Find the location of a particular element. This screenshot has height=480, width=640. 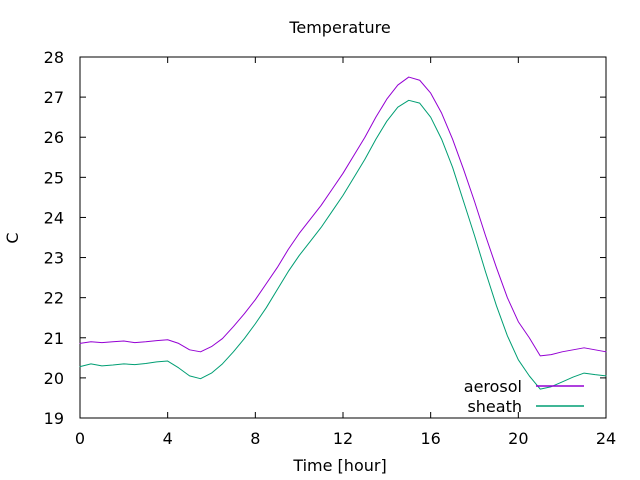

chart-title: Temperature is located at coordinates (339, 27).